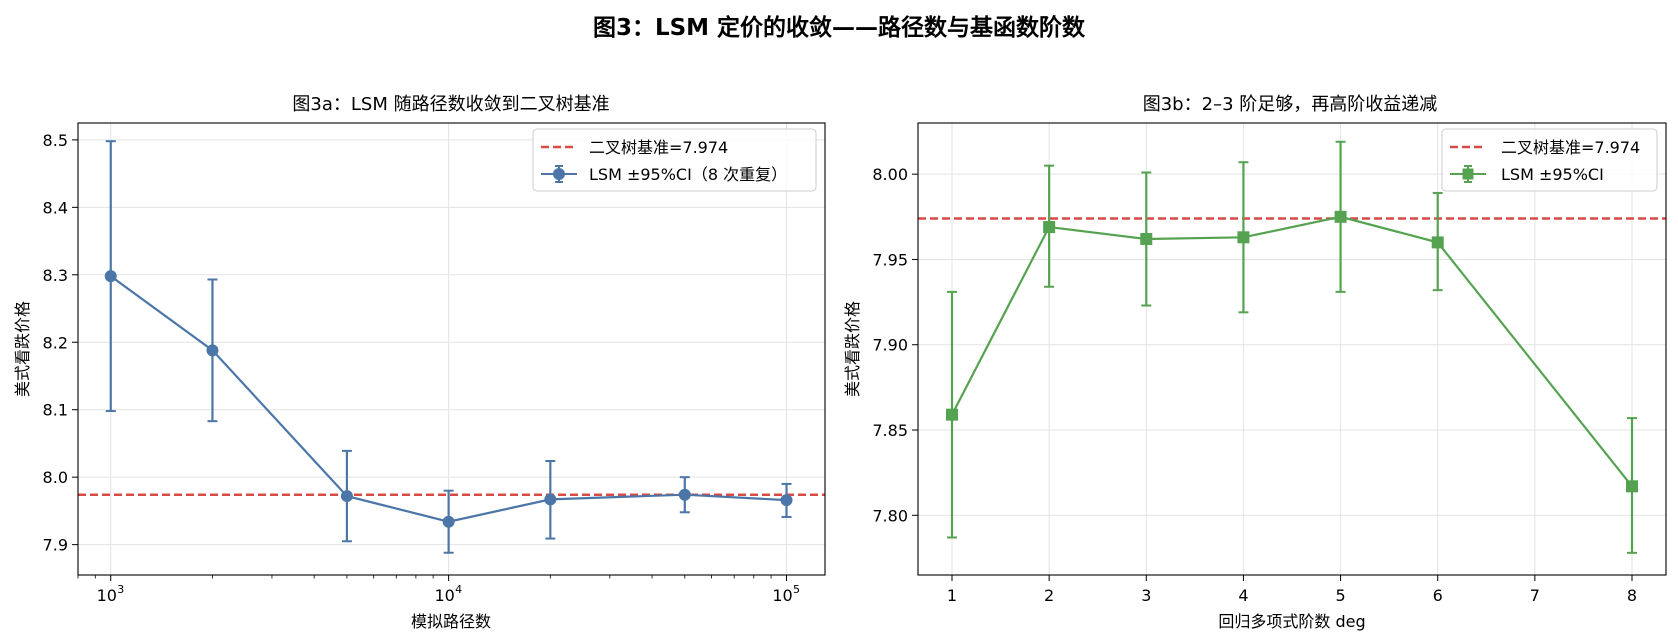 The width and height of the screenshot is (1678, 643). I want to click on chart-3b-xtick-label: 4, so click(1243, 595).